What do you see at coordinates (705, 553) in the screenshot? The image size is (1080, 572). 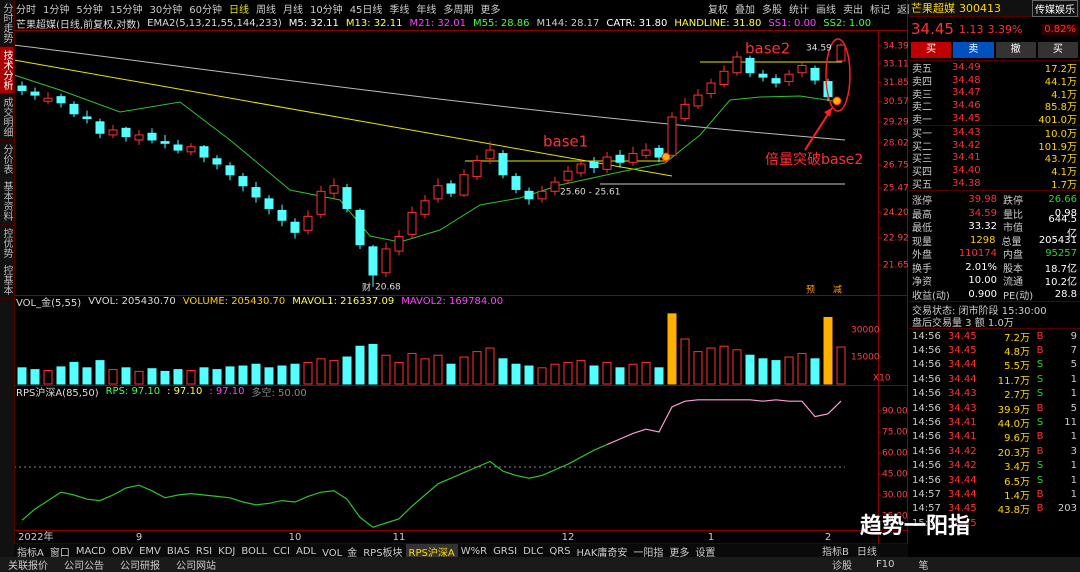 I see `indicator-tab: 设置` at bounding box center [705, 553].